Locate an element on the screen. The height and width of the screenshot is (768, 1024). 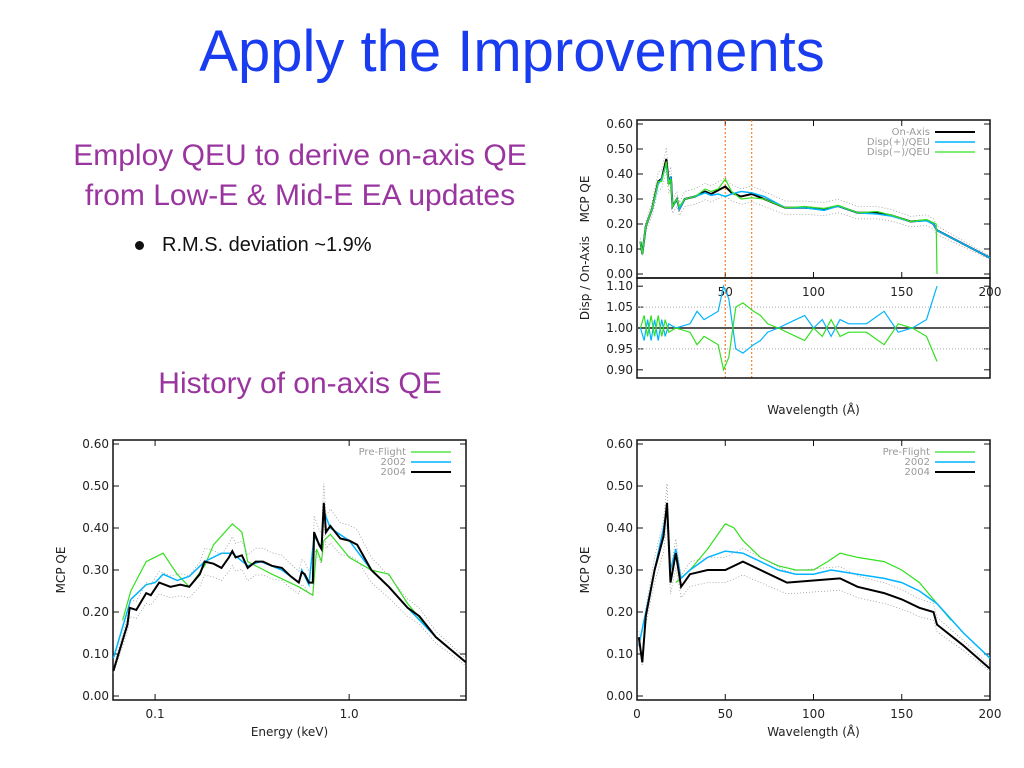
series-line-on-axis is located at coordinates (815, 208).